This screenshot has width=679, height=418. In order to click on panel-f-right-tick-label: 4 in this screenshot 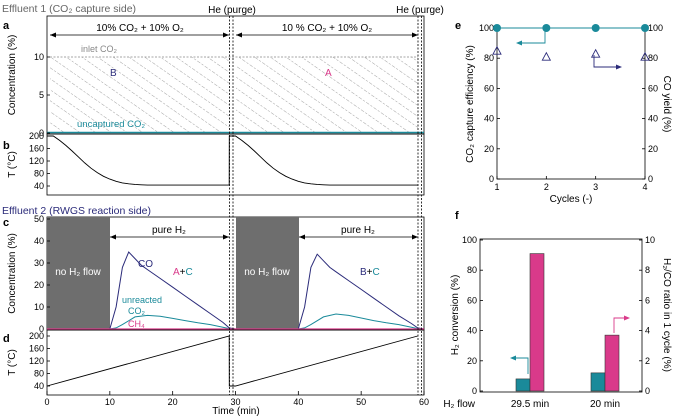, I will do `click(647, 331)`.